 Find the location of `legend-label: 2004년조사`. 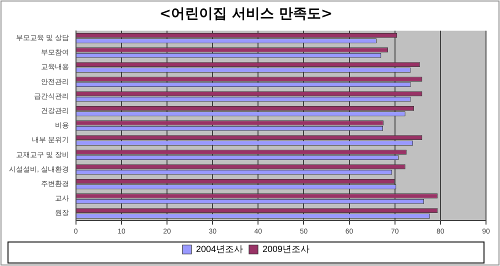

legend-label: 2004년조사 is located at coordinates (220, 249).